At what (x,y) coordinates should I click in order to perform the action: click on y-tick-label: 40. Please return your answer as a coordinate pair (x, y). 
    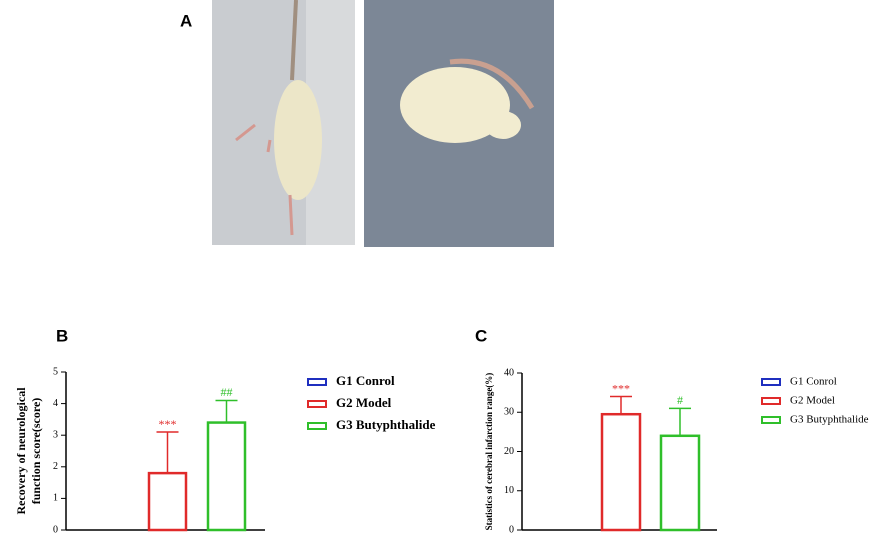
    Looking at the image, I should click on (509, 372).